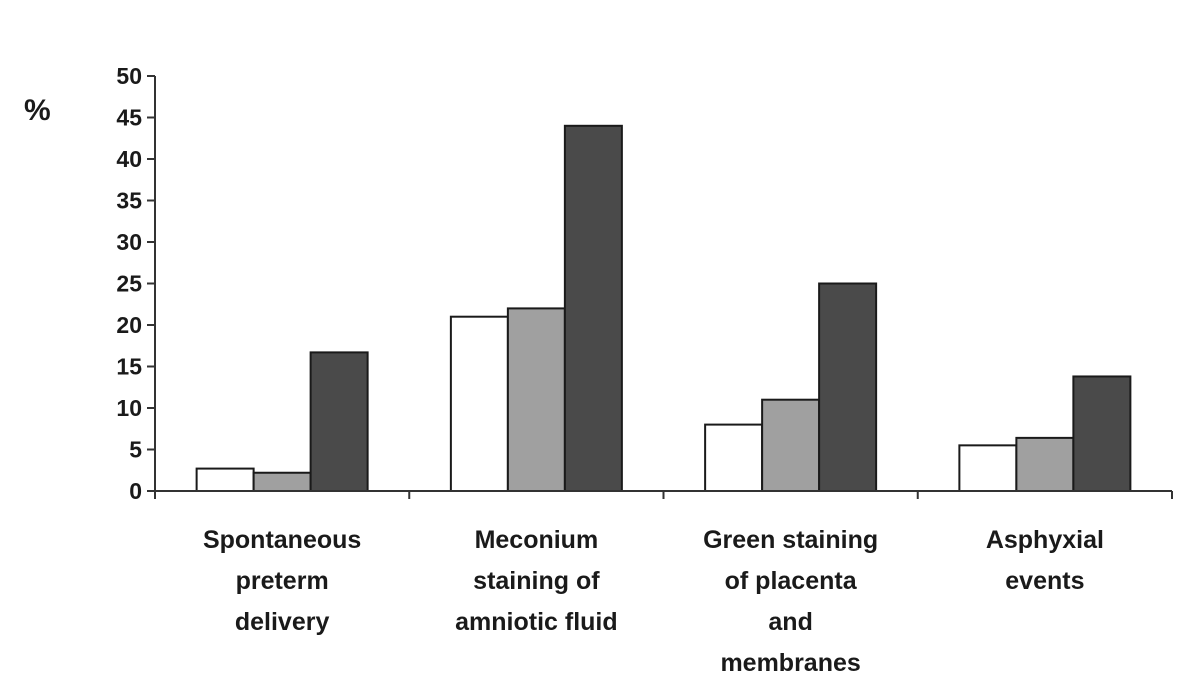  I want to click on bar-series3-cat2, so click(593, 308).